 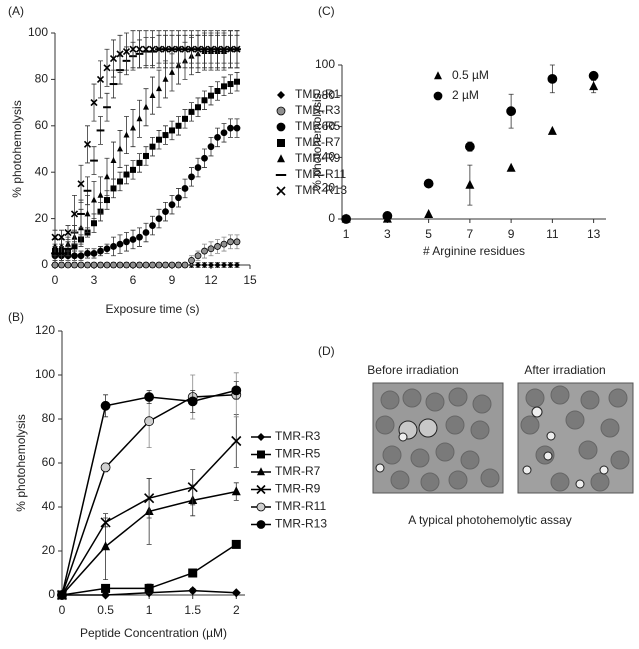 What do you see at coordinates (250, 280) in the screenshot?
I see `x-tick-label: 15` at bounding box center [250, 280].